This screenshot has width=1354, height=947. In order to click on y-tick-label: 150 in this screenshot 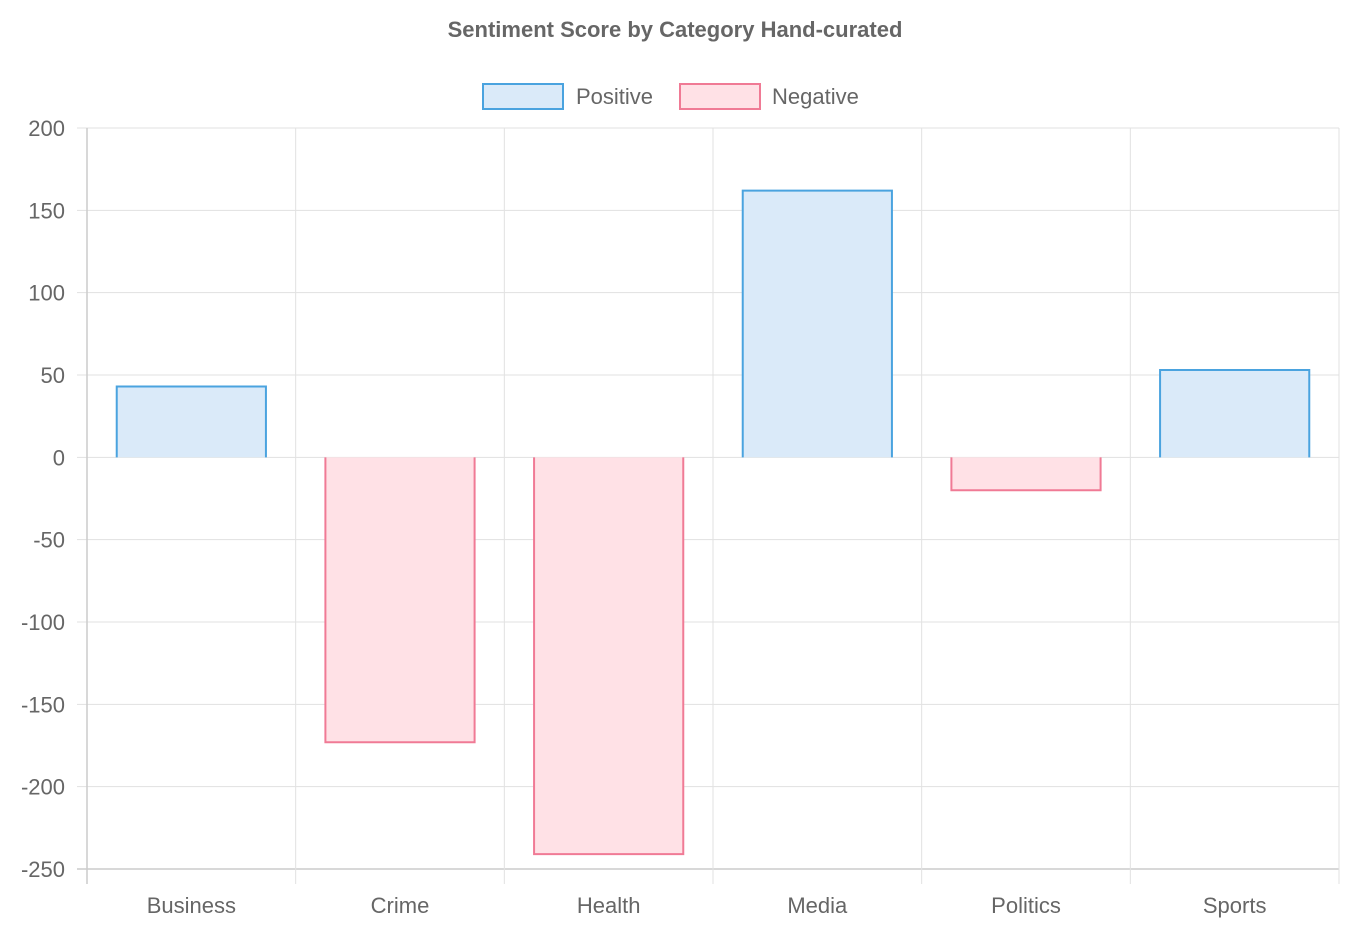, I will do `click(46, 210)`.